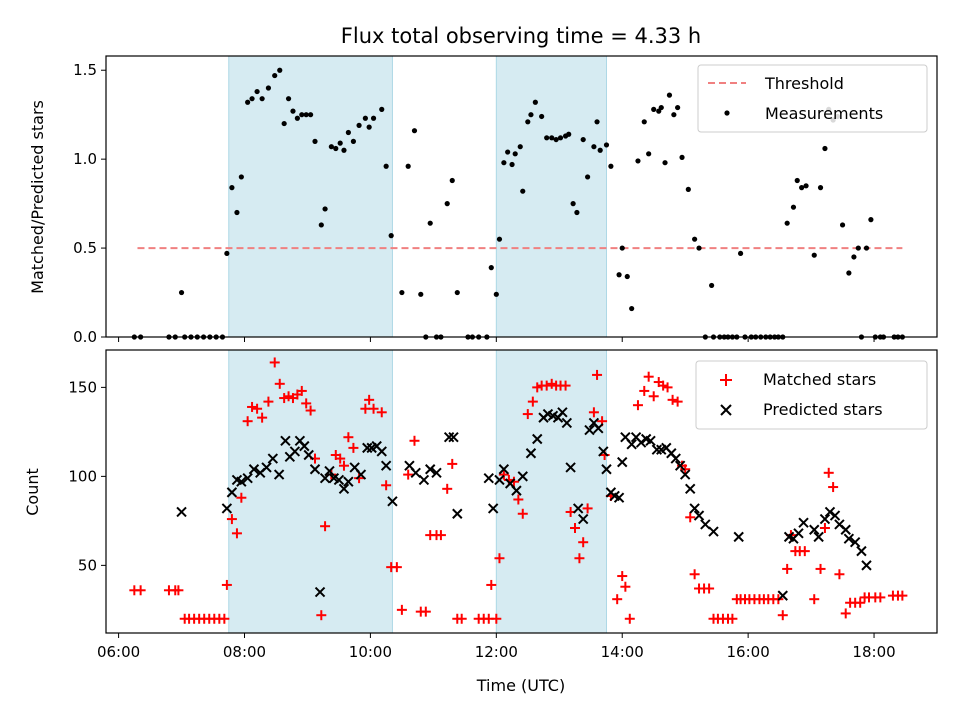 Image resolution: width=960 pixels, height=720 pixels. Describe the element at coordinates (118, 652) in the screenshot. I see `x-tick-label: 06:00` at that location.